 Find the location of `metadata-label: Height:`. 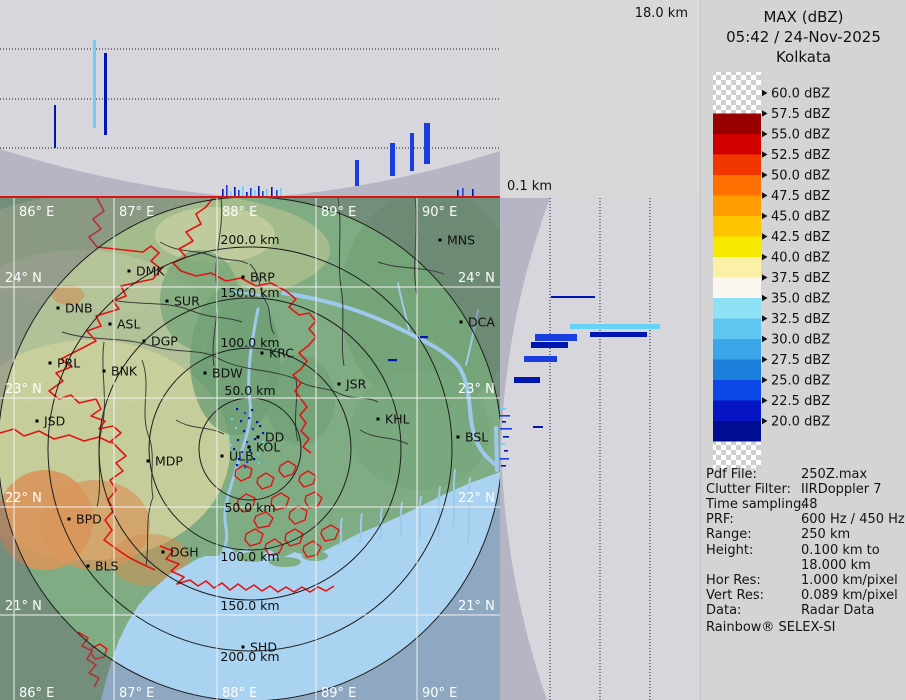

metadata-label: Height: is located at coordinates (730, 550).